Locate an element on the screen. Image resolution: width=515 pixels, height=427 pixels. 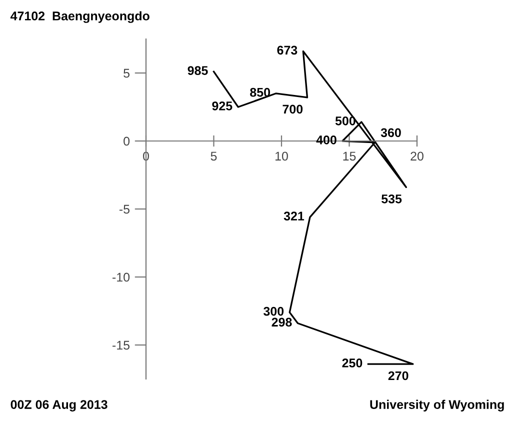
x-tick-label: 5 is located at coordinates (213, 156).